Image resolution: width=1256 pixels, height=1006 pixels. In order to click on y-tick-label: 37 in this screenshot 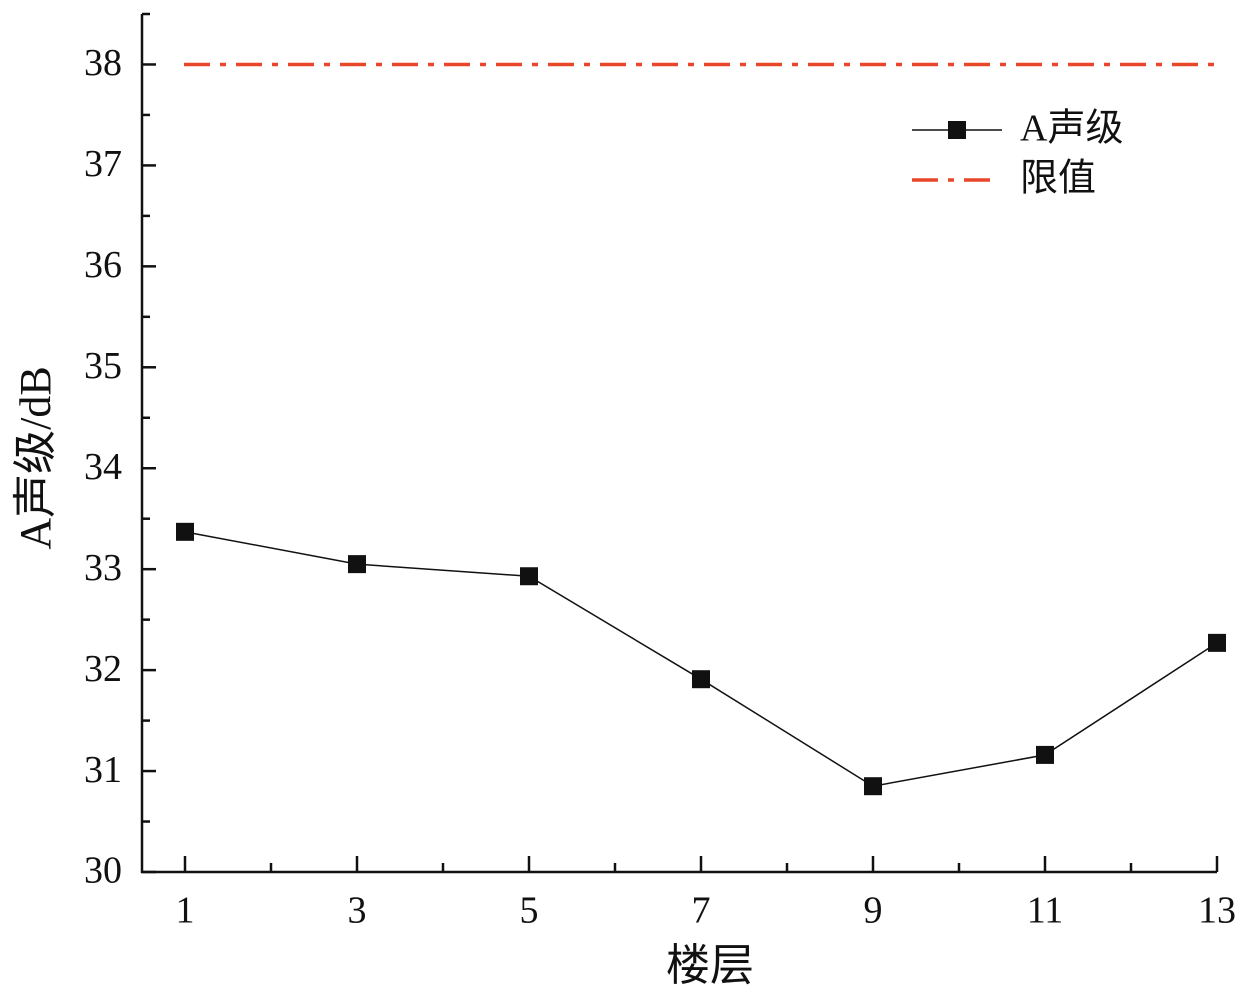, I will do `click(103, 164)`.